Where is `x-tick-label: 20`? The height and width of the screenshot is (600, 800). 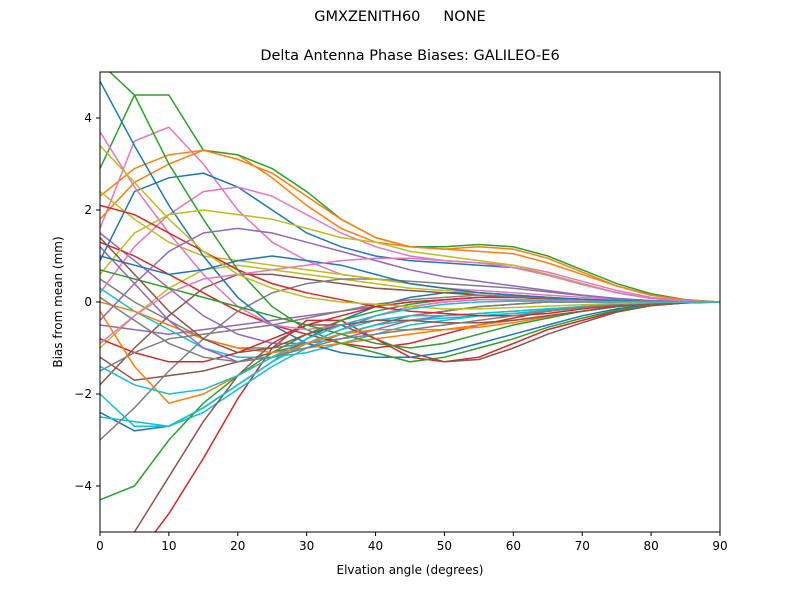
x-tick-label: 20 is located at coordinates (237, 546).